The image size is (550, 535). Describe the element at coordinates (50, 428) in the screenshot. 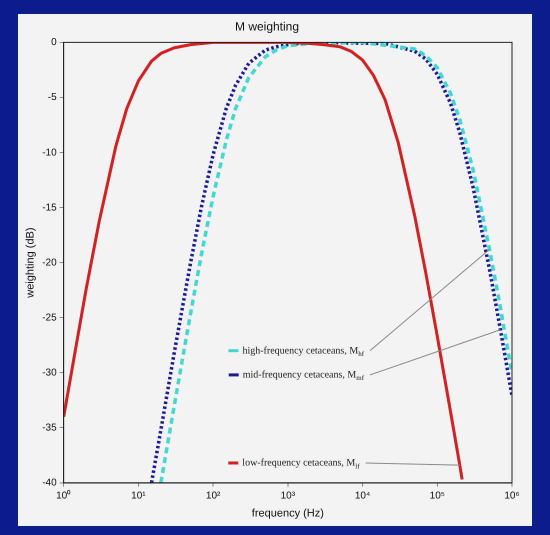

I see `y-tick-label: -35` at that location.